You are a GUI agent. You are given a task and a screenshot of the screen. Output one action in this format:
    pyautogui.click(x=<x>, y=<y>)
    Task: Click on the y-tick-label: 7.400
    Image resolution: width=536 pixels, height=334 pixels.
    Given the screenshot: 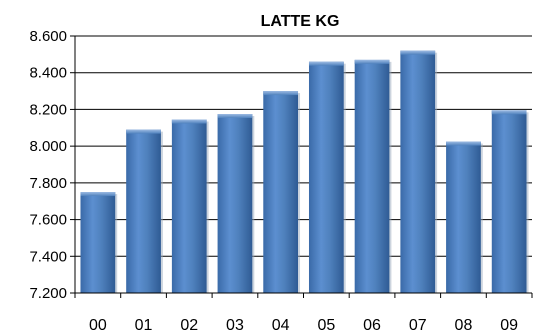 What is the action you would take?
    pyautogui.click(x=48, y=256)
    